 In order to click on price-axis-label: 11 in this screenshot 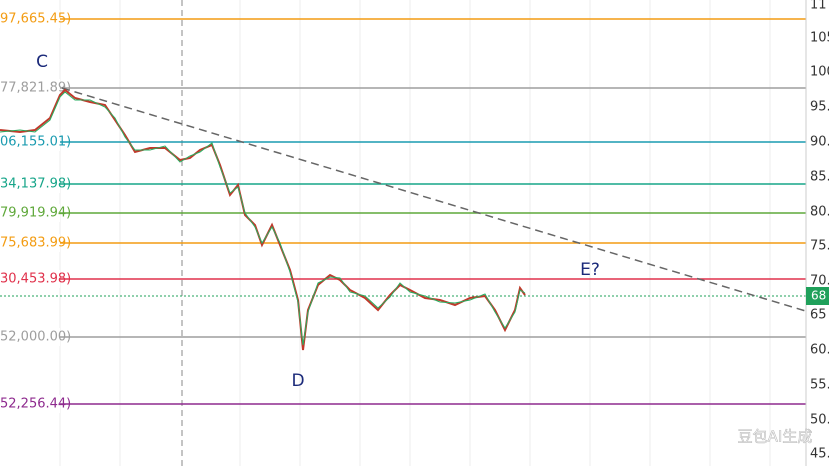, I will do `click(818, 6)`.